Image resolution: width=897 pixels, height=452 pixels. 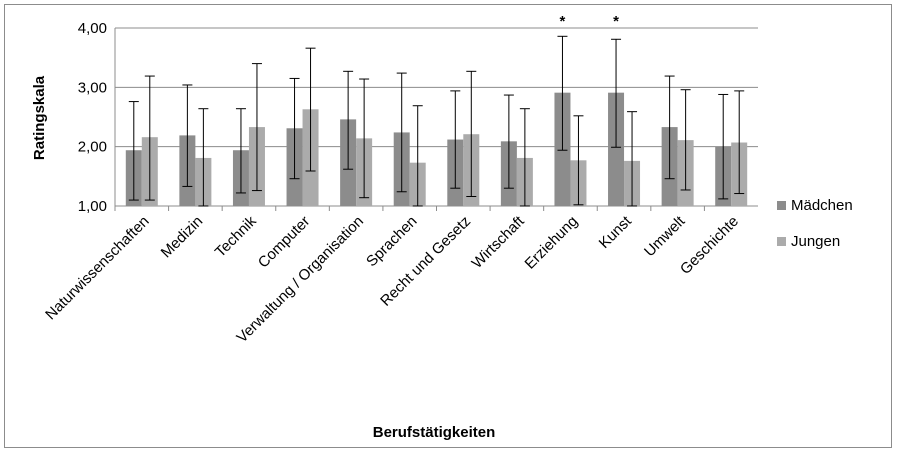 I want to click on x-tick-label: Recht und Gesetz, so click(x=425, y=261).